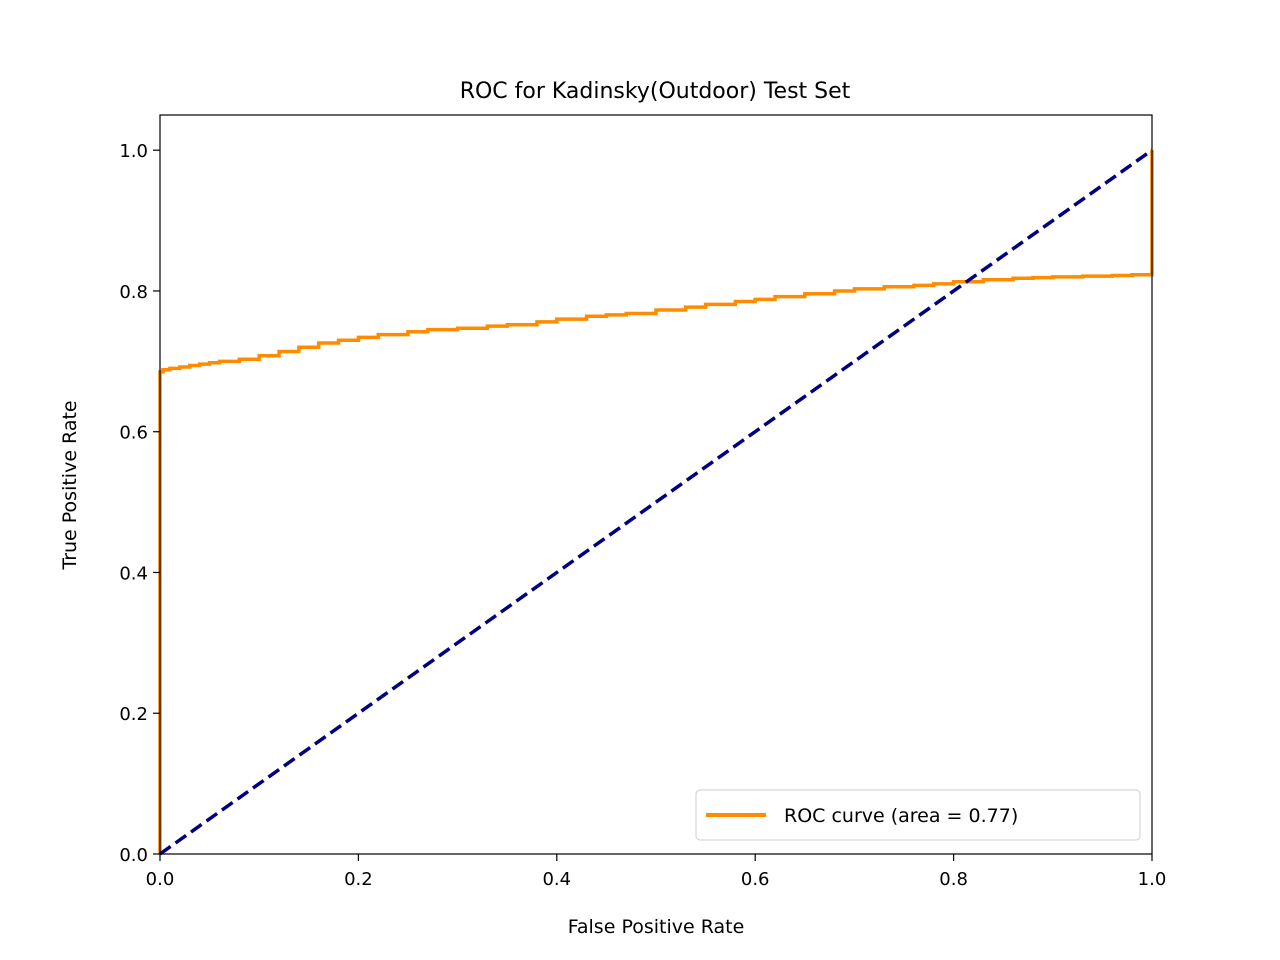 This screenshot has width=1280, height=960. I want to click on legend-box, so click(918, 815).